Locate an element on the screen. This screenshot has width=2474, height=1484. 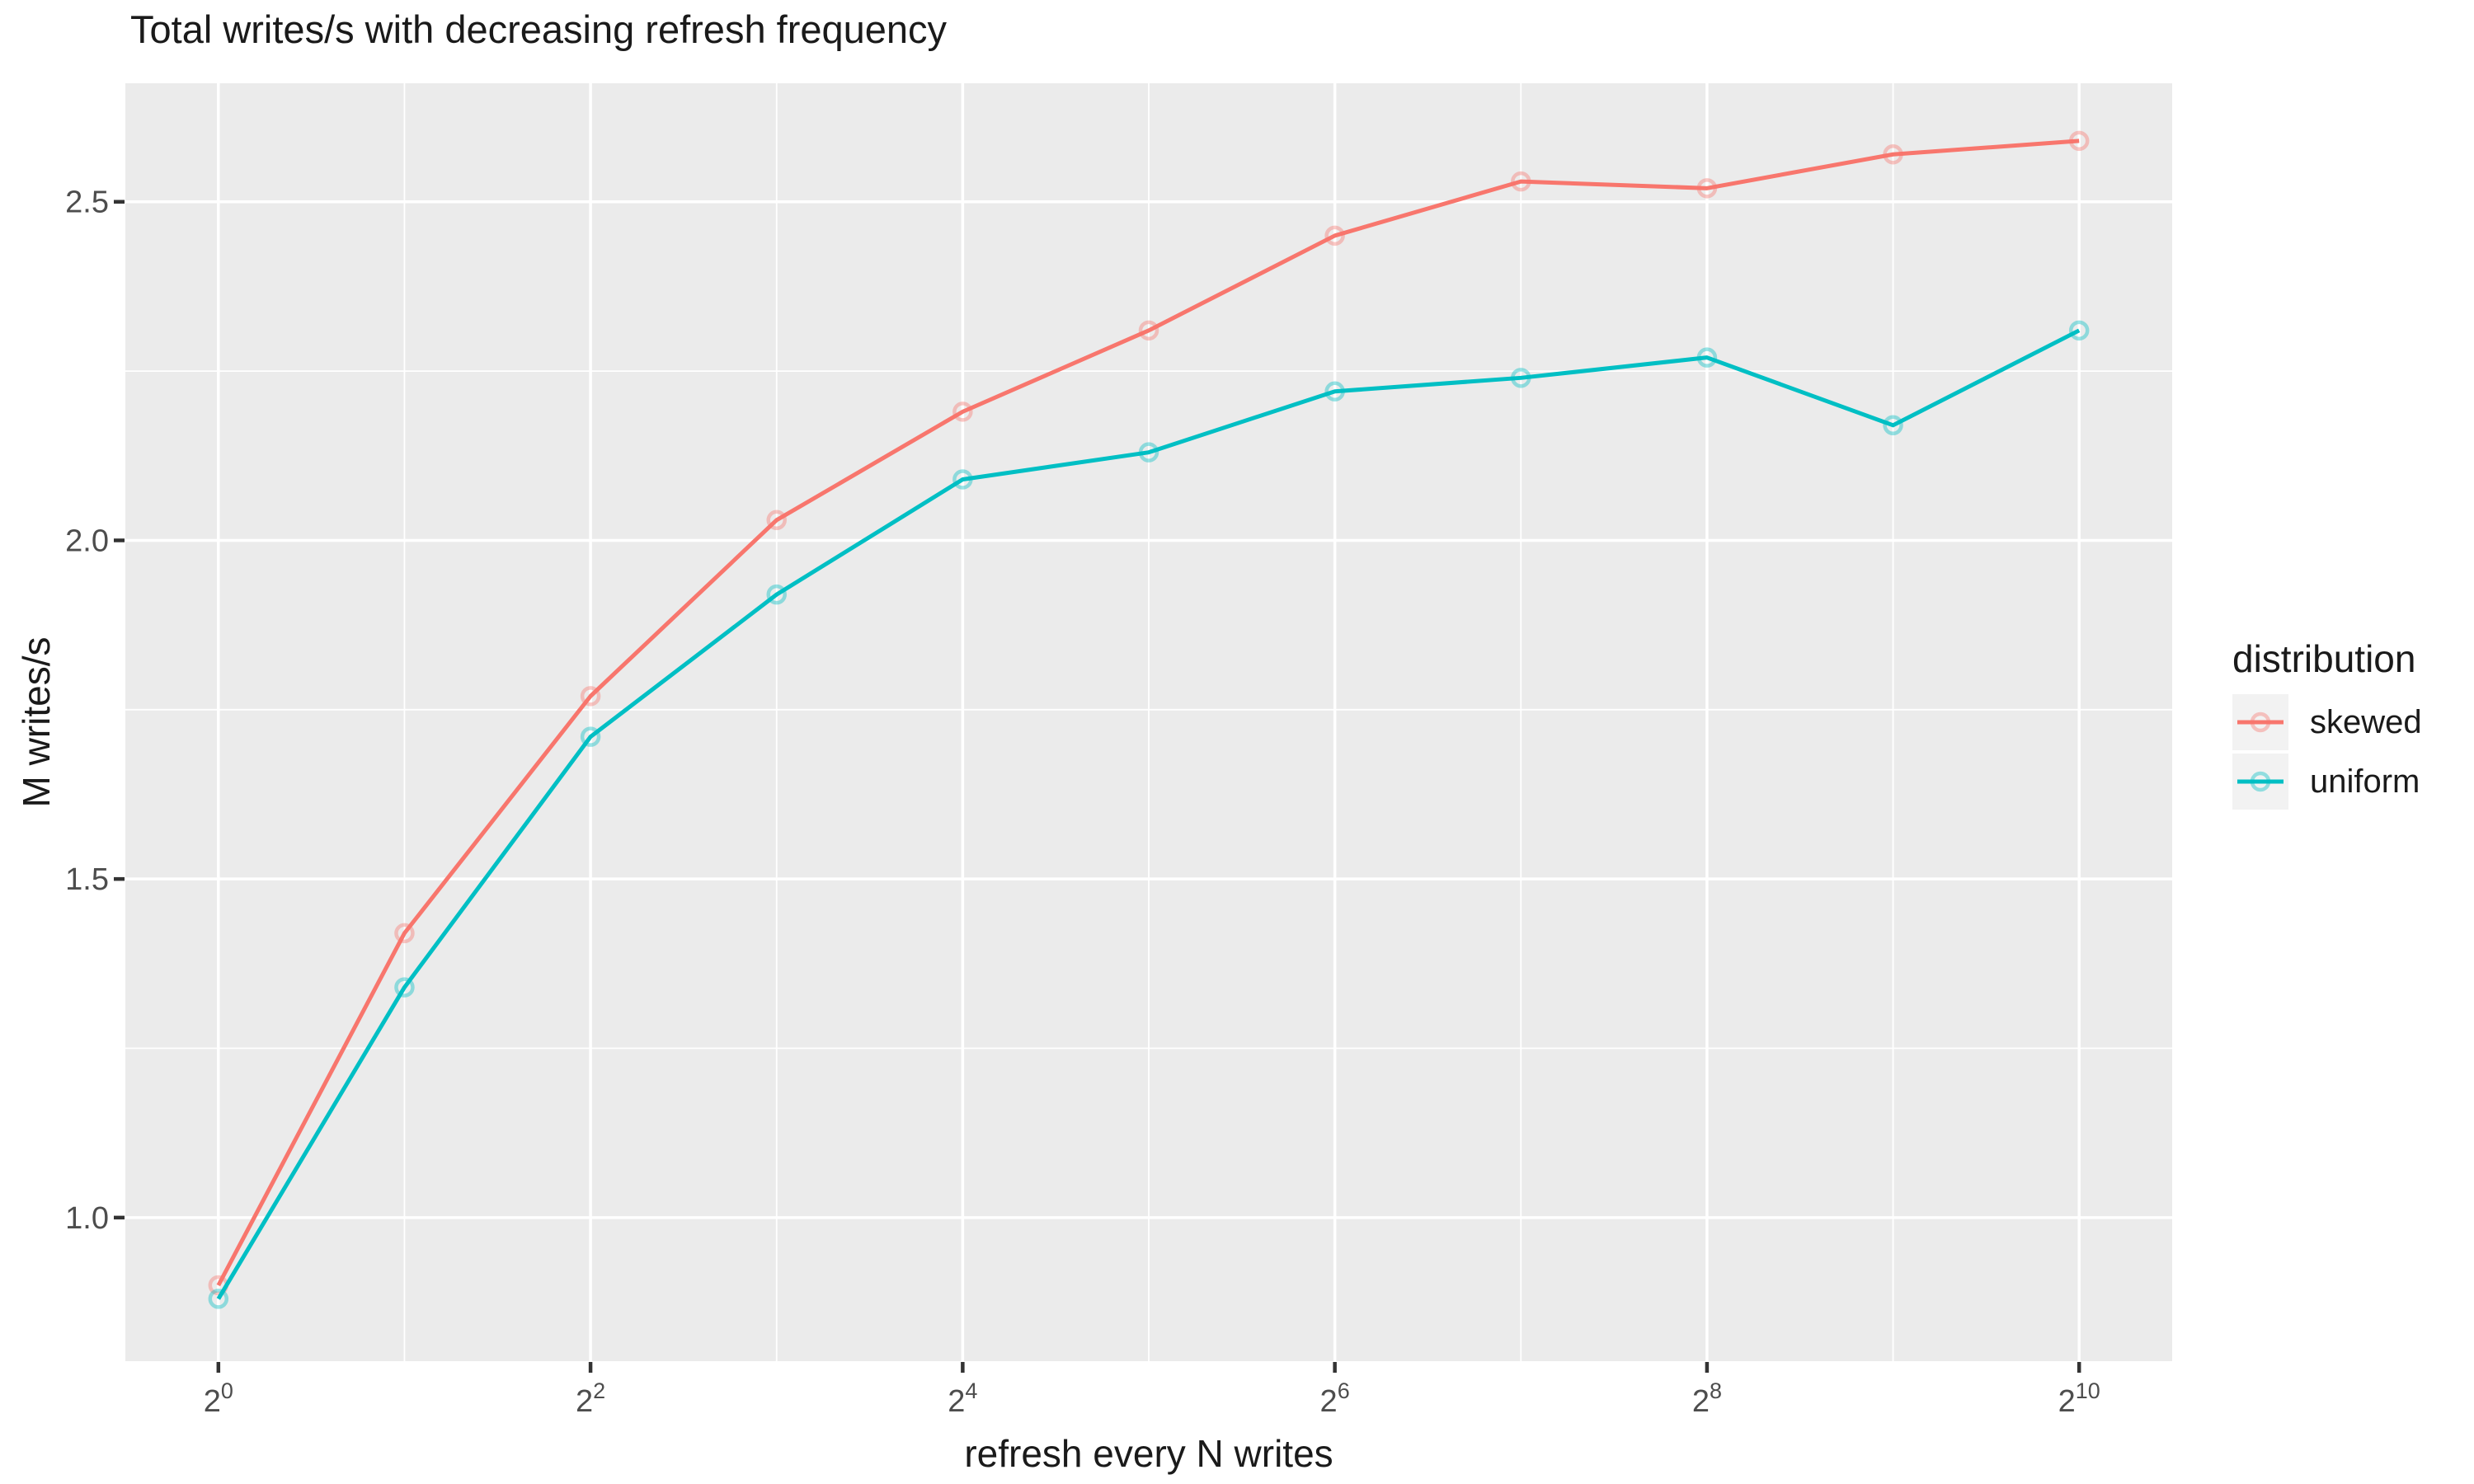
x-tick-label: 210 is located at coordinates (2079, 1398).